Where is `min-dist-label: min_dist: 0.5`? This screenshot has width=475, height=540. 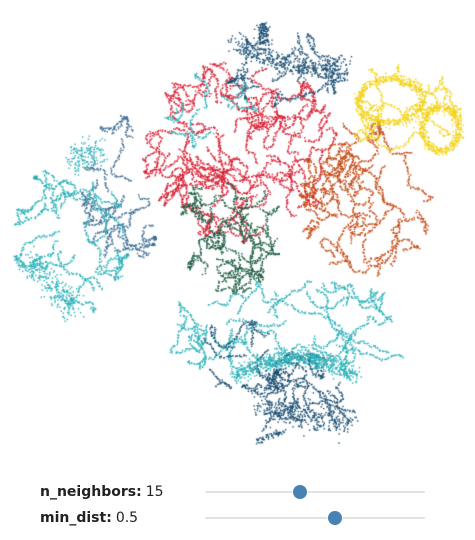 min-dist-label: min_dist: 0.5 is located at coordinates (89, 518).